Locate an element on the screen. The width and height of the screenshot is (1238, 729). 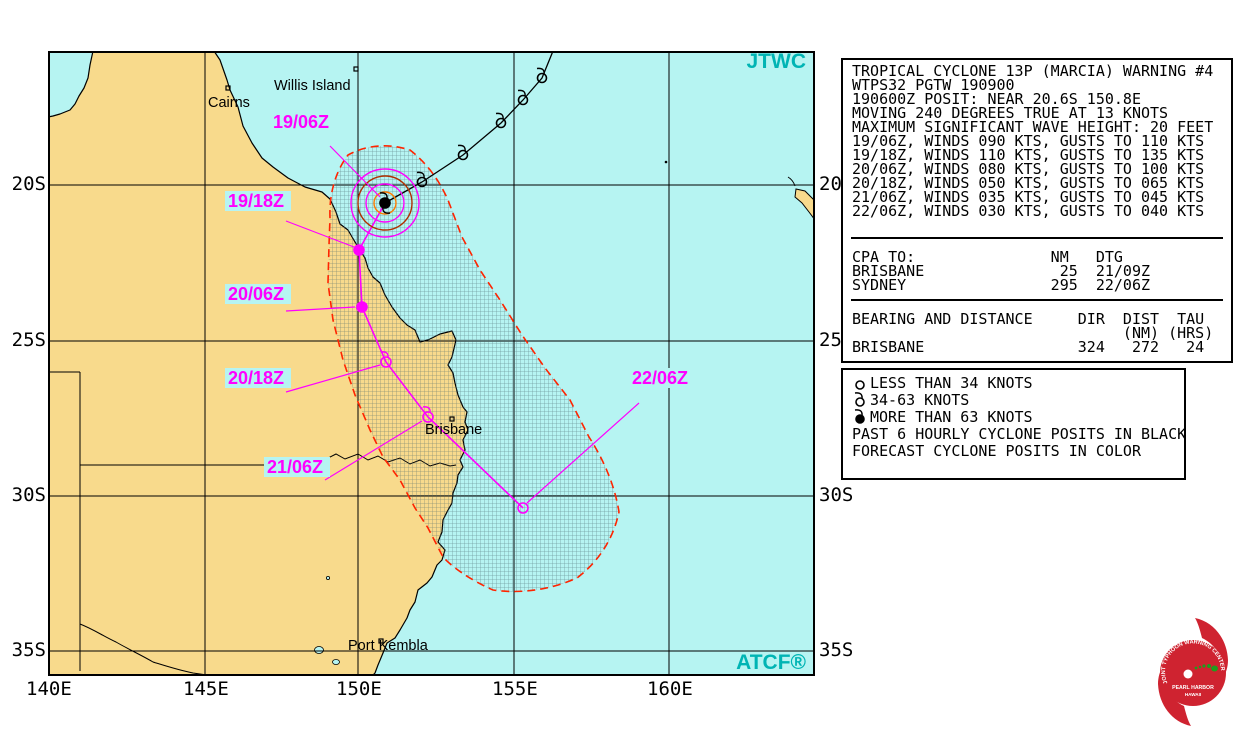
logo-islands is located at coordinates (1206, 668).